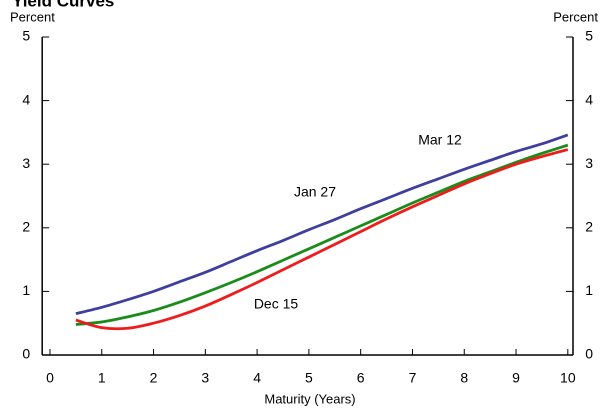 Image resolution: width=608 pixels, height=411 pixels. Describe the element at coordinates (589, 163) in the screenshot. I see `y2-tick-label: 3` at that location.